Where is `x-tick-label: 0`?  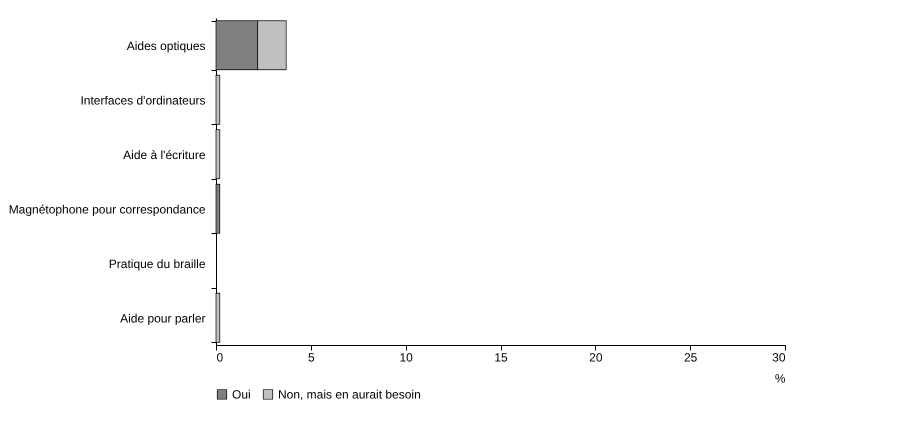
x-tick-label: 0 is located at coordinates (220, 357).